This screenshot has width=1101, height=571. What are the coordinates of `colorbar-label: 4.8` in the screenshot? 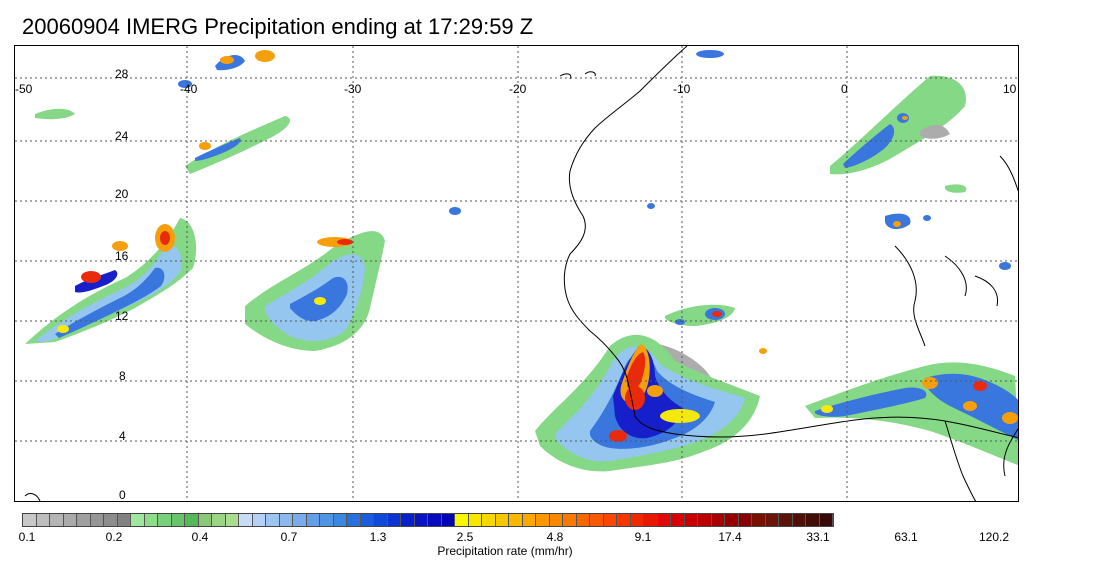 It's located at (555, 537).